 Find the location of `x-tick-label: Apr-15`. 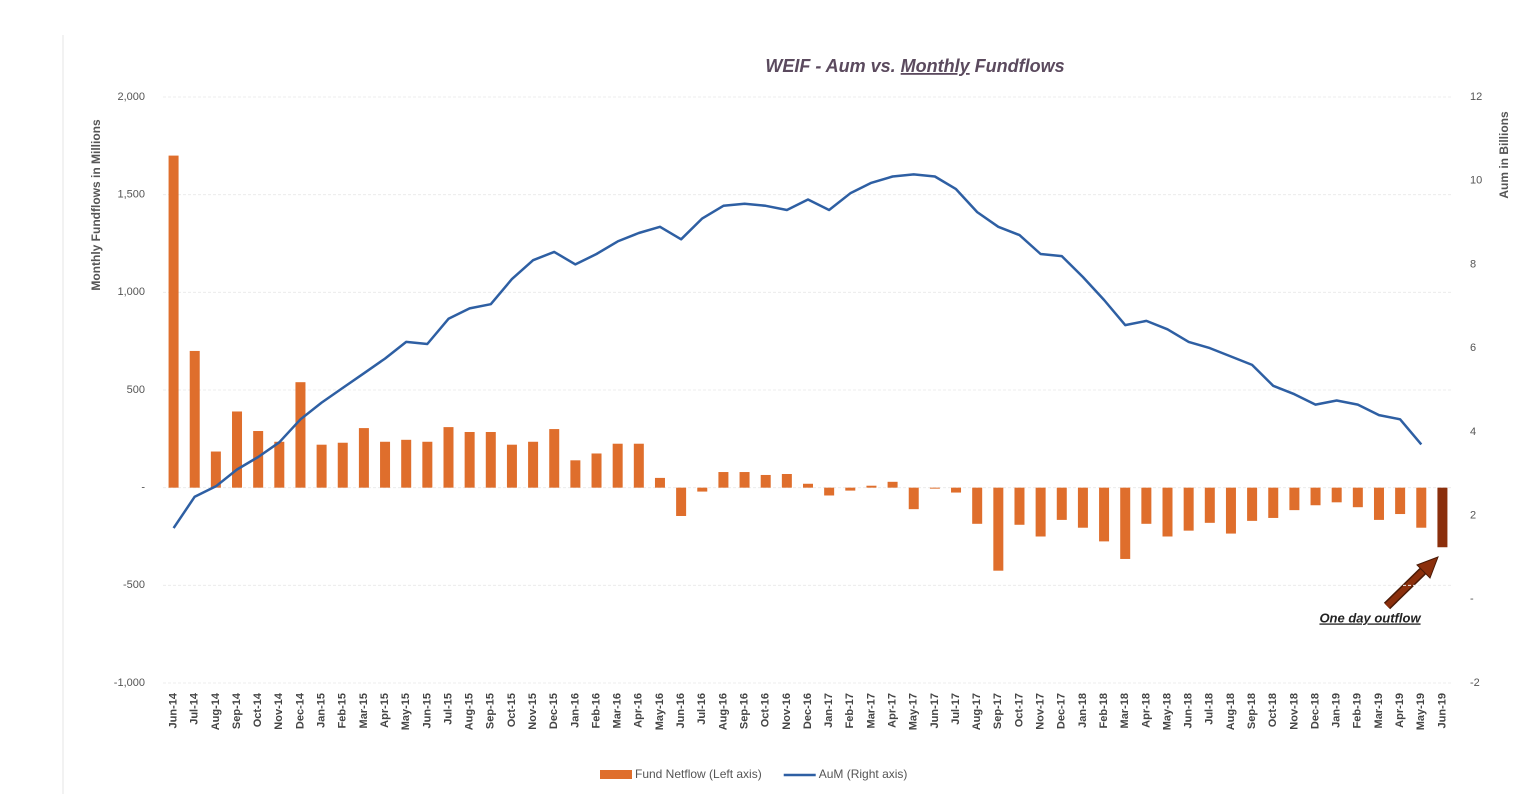

x-tick-label: Apr-15 is located at coordinates (385, 710).